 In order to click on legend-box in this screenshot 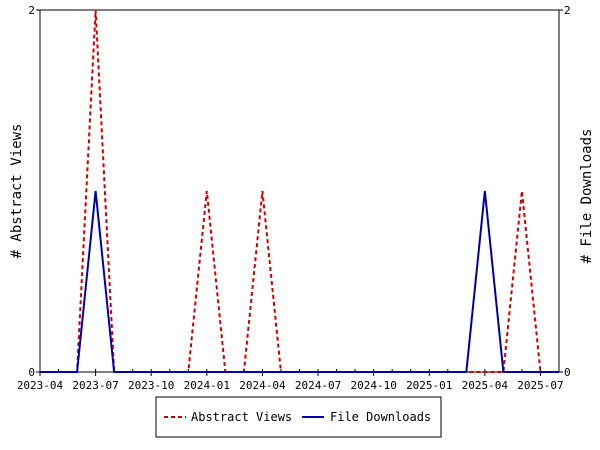, I will do `click(298, 417)`.